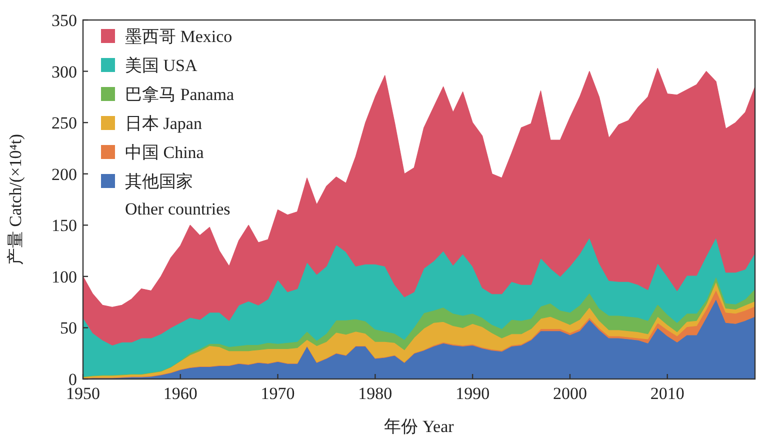 The width and height of the screenshot is (757, 437). I want to click on y-tick-label: 200, so click(64, 174).